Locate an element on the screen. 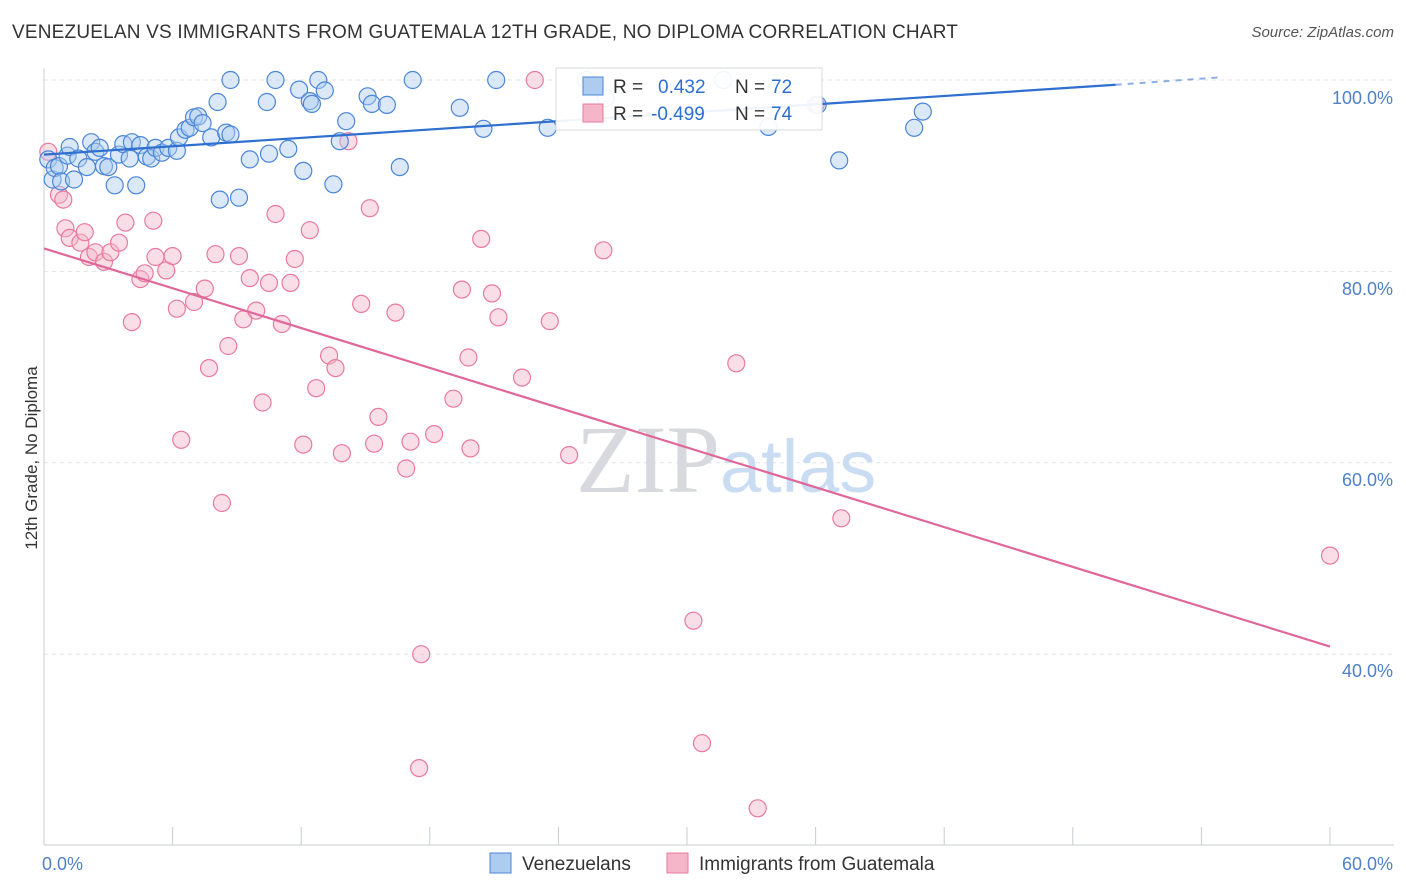 The height and width of the screenshot is (892, 1406). watermark: ZIP atlas is located at coordinates (726, 459).